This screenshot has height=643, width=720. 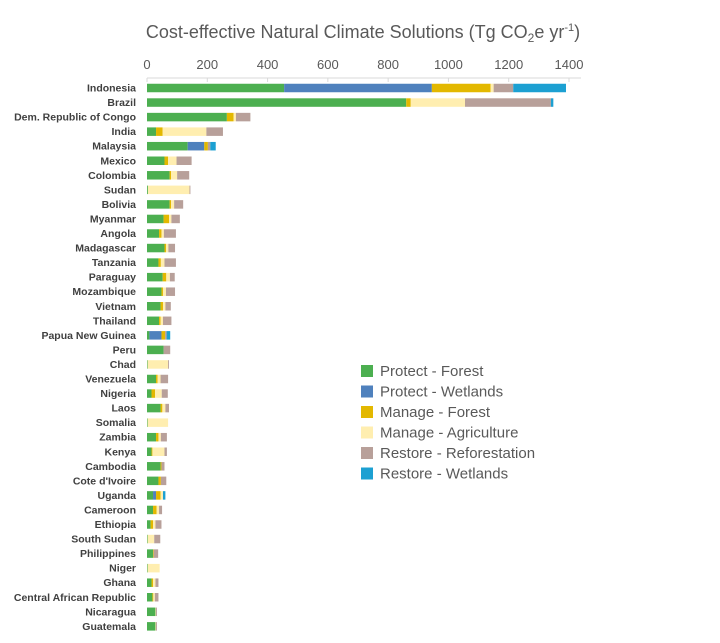 What do you see at coordinates (328, 64) in the screenshot?
I see `x-tick-label: 600` at bounding box center [328, 64].